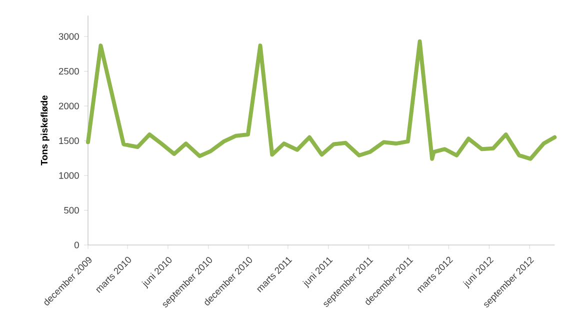 Image resolution: width=578 pixels, height=325 pixels. Describe the element at coordinates (68, 36) in the screenshot. I see `y-tick-label: 3000` at that location.